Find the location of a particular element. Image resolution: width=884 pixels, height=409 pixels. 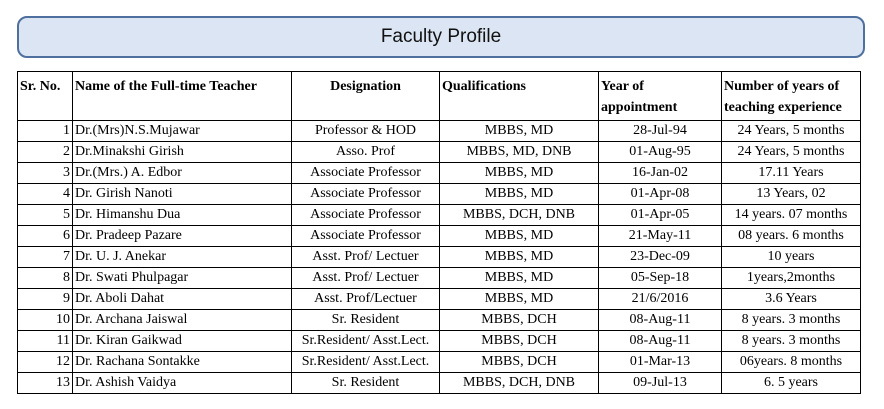

header-qualifications: Qualifications is located at coordinates (519, 96).